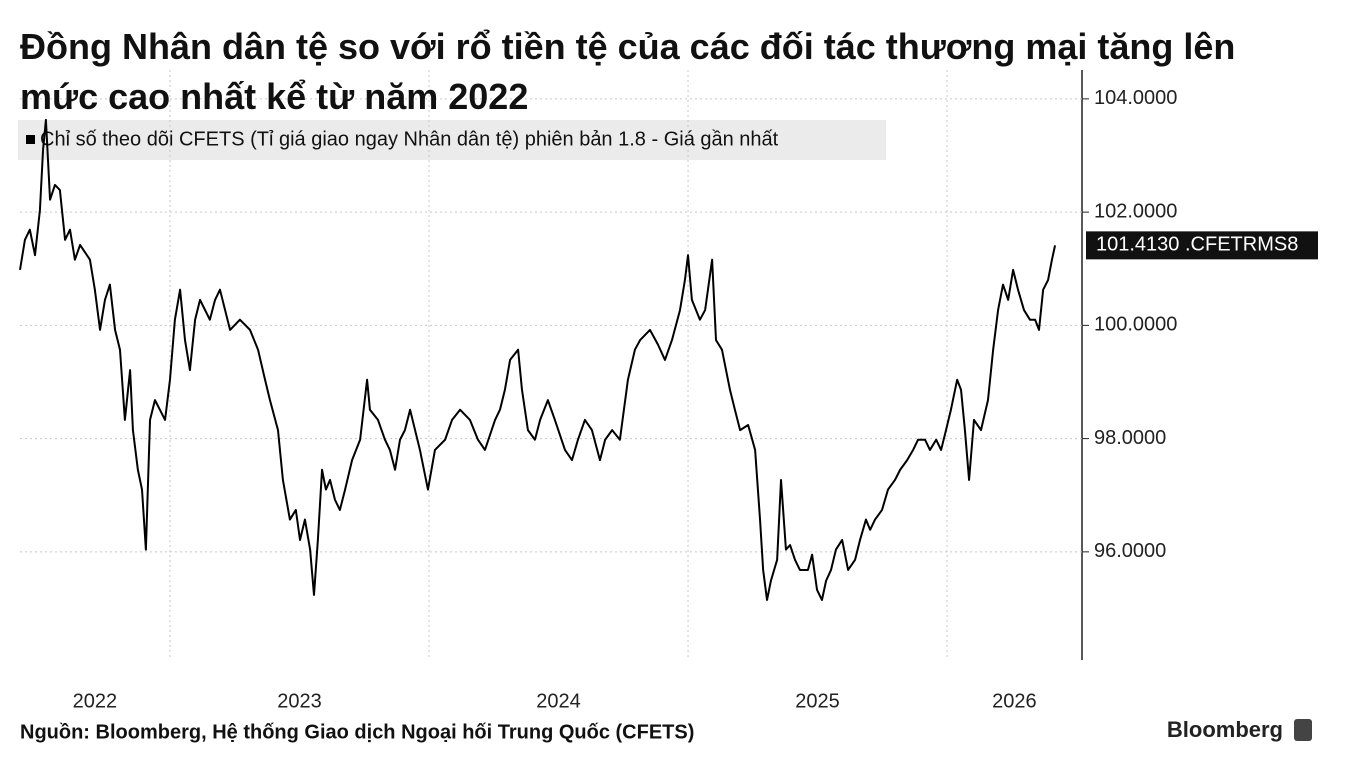 The height and width of the screenshot is (784, 1348). What do you see at coordinates (299, 701) in the screenshot?
I see `x-tick-label: 2023` at bounding box center [299, 701].